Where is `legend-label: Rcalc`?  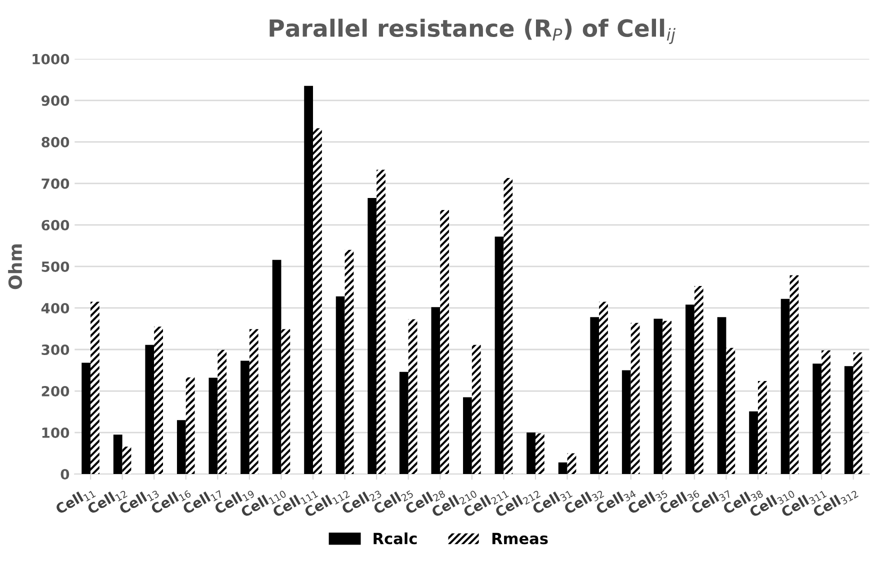 legend-label: Rcalc is located at coordinates (395, 538).